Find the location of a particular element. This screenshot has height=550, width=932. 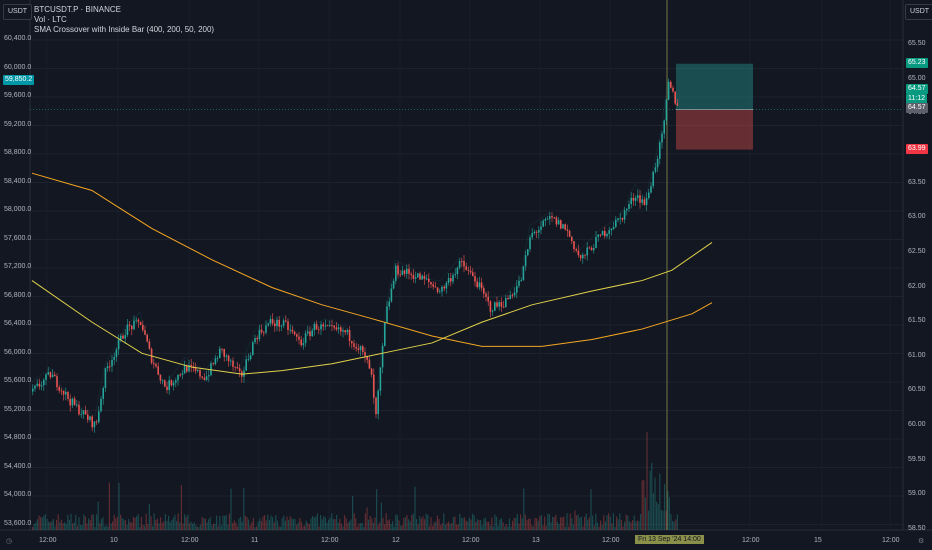

volume-label: Vol · LTC is located at coordinates (50, 19).